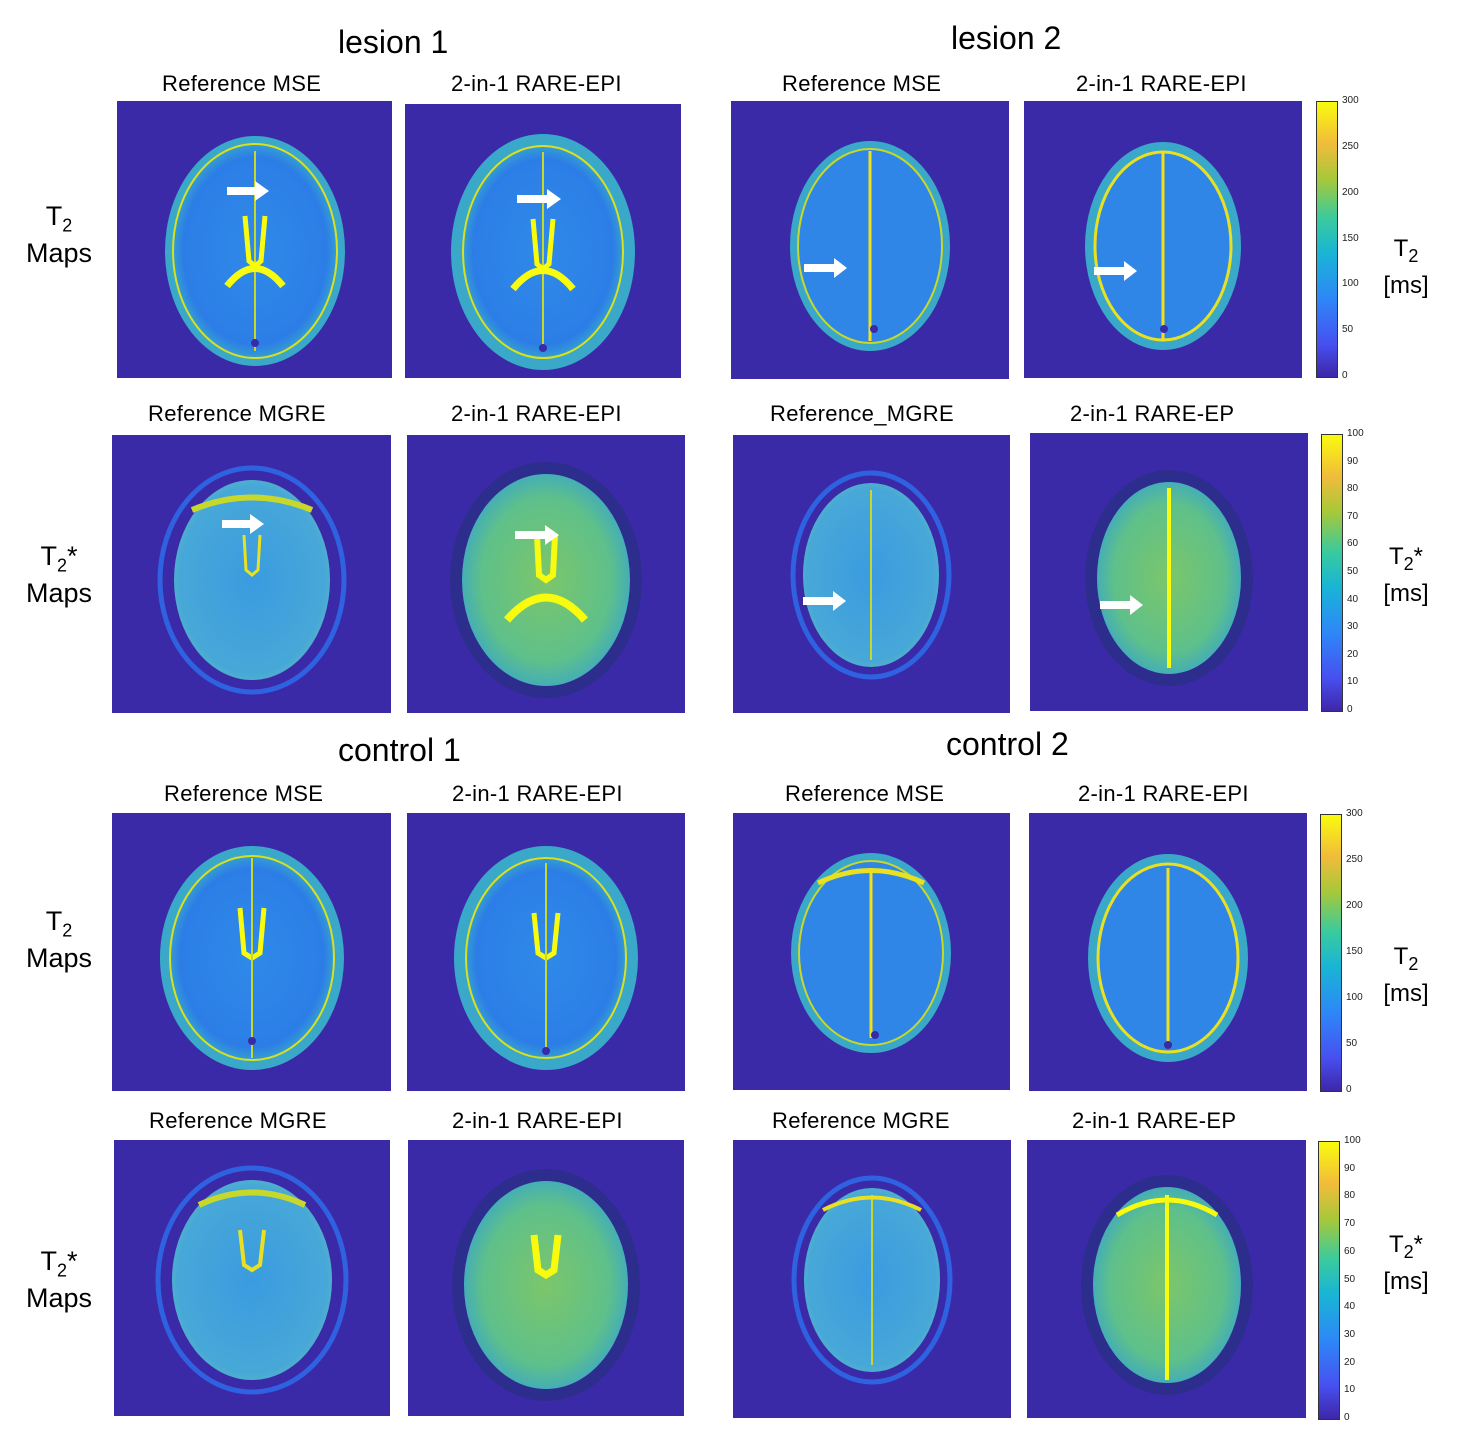 The image size is (1463, 1435). I want to click on mri-panel-l1-t2s-rare, so click(546, 574).